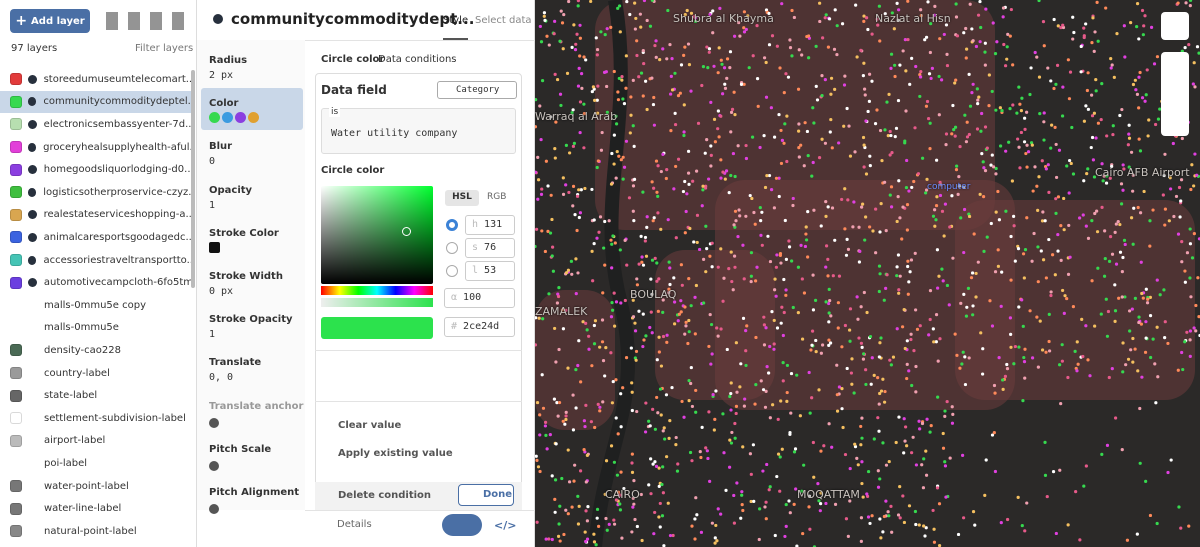  Describe the element at coordinates (354, 524) in the screenshot. I see `details-link: Details` at that location.